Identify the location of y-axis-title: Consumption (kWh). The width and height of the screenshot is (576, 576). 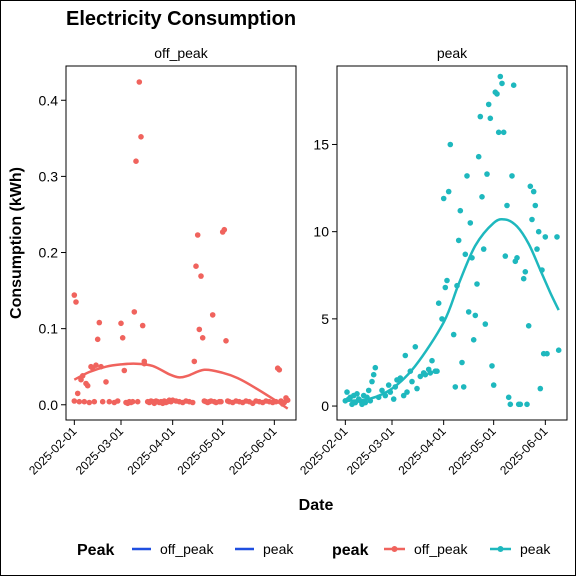
(16, 243).